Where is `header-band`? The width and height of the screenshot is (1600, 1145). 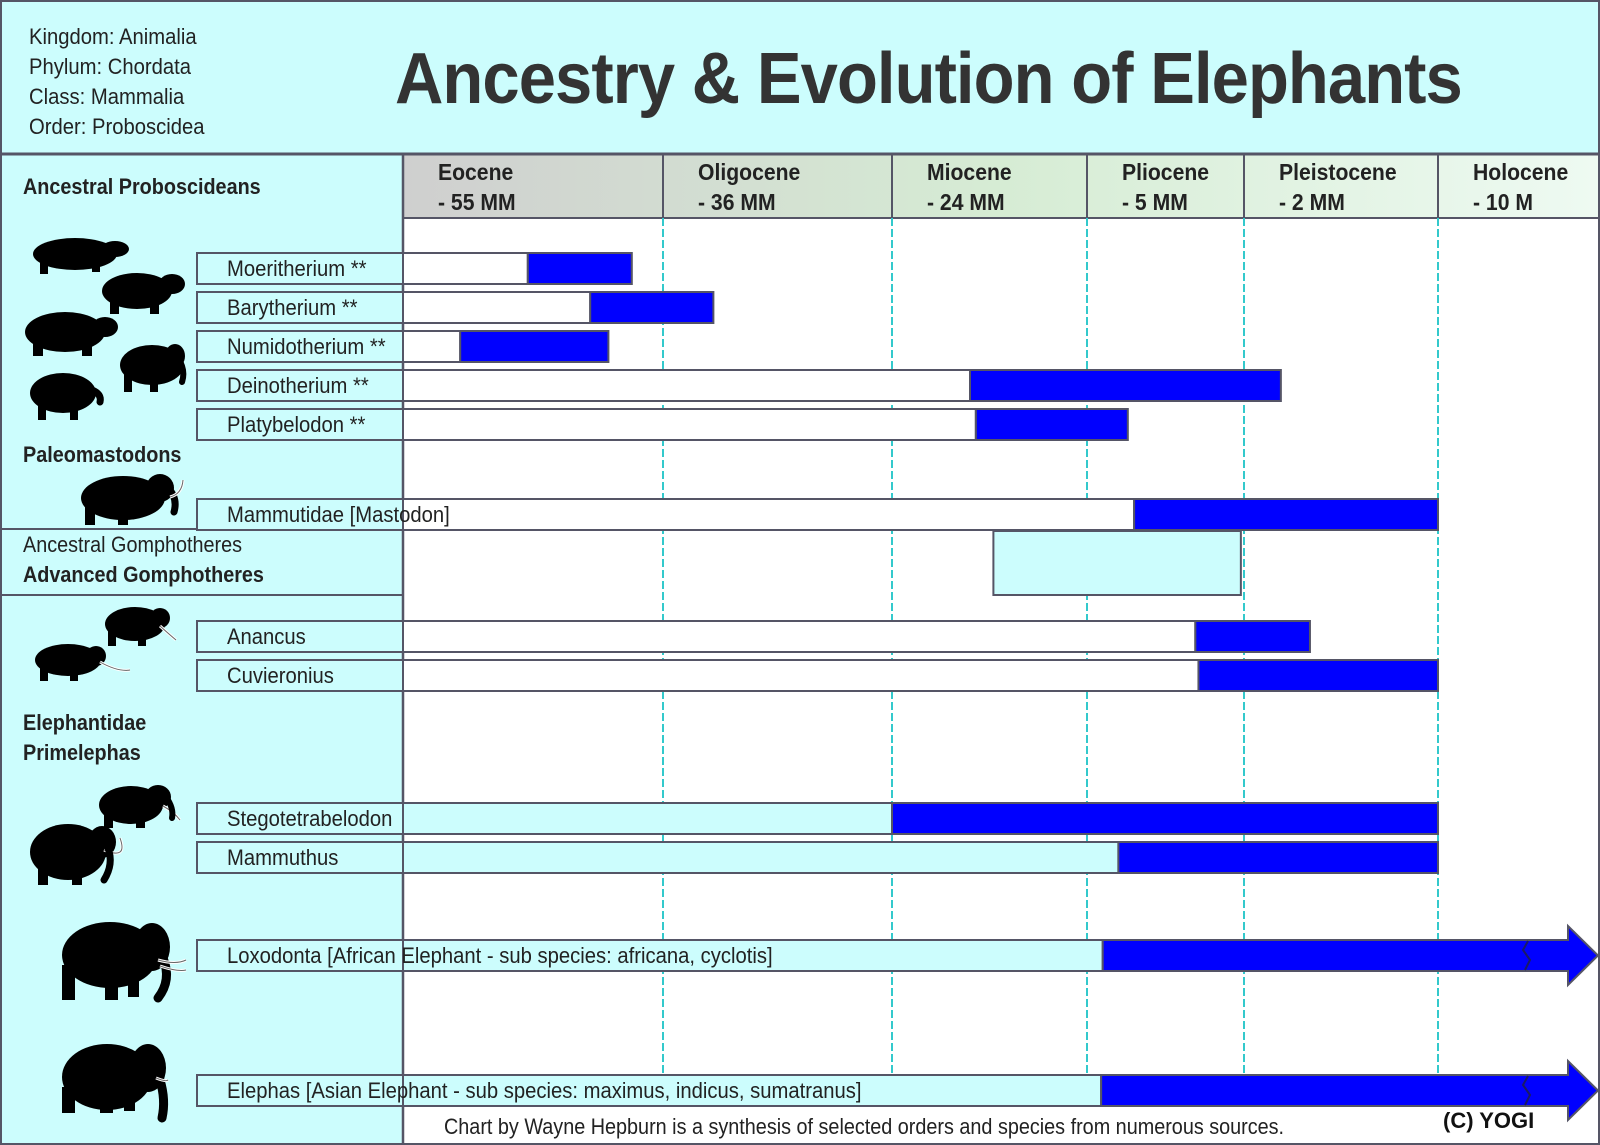 header-band is located at coordinates (800, 77).